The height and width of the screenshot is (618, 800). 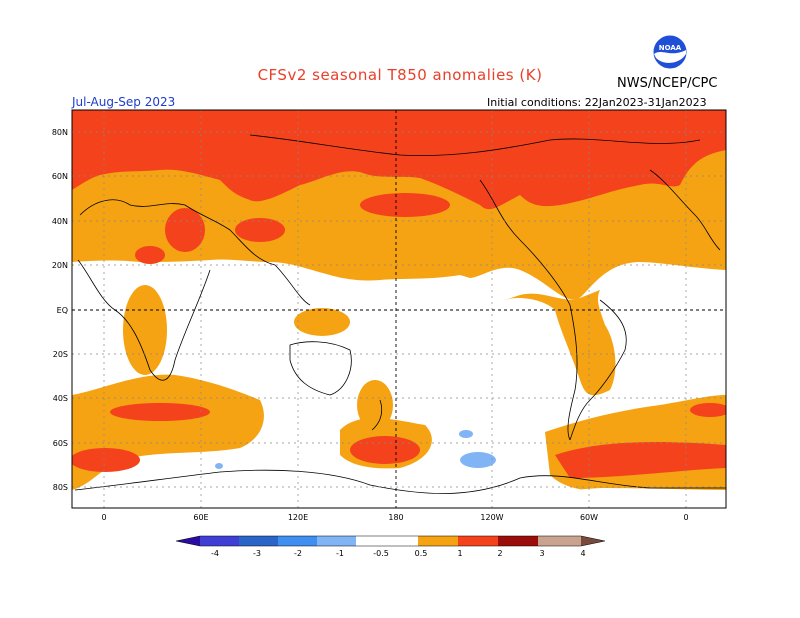 I want to click on lon-label: 120E, so click(x=298, y=517).